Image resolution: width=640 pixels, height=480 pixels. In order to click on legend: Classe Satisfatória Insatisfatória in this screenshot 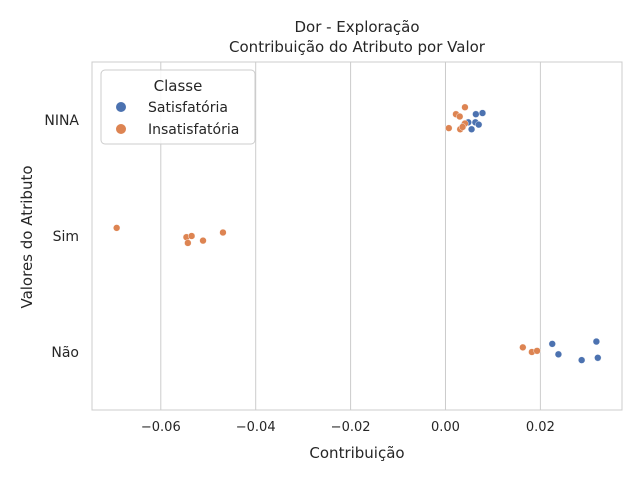, I will do `click(178, 107)`.